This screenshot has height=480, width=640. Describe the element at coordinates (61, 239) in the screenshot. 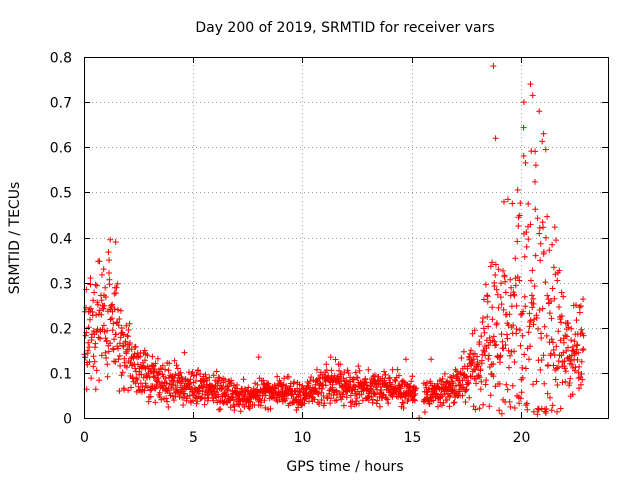

I see `y-axis-tick-labels: 0 0.1 0.2 0.3 0.4 0.5 0.6 0.7 0.8` at that location.